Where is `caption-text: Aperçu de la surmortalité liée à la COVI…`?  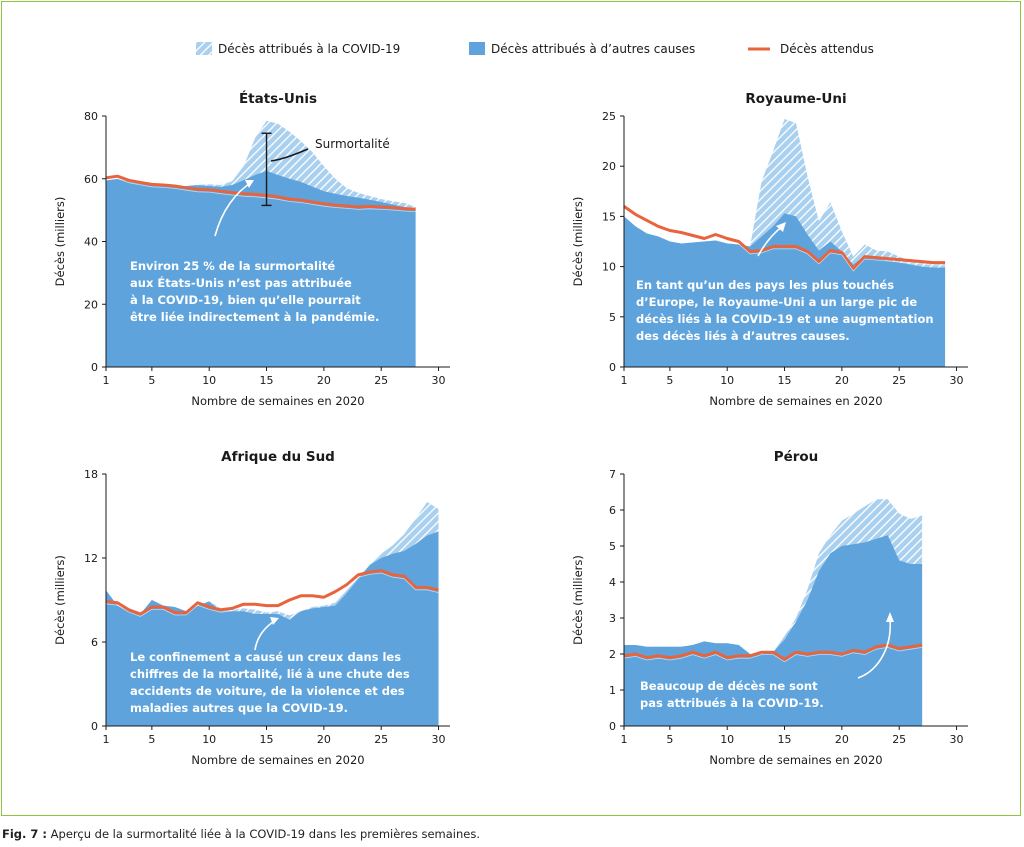
caption-text: Aperçu de la surmortalité liée à la COVI… is located at coordinates (264, 834).